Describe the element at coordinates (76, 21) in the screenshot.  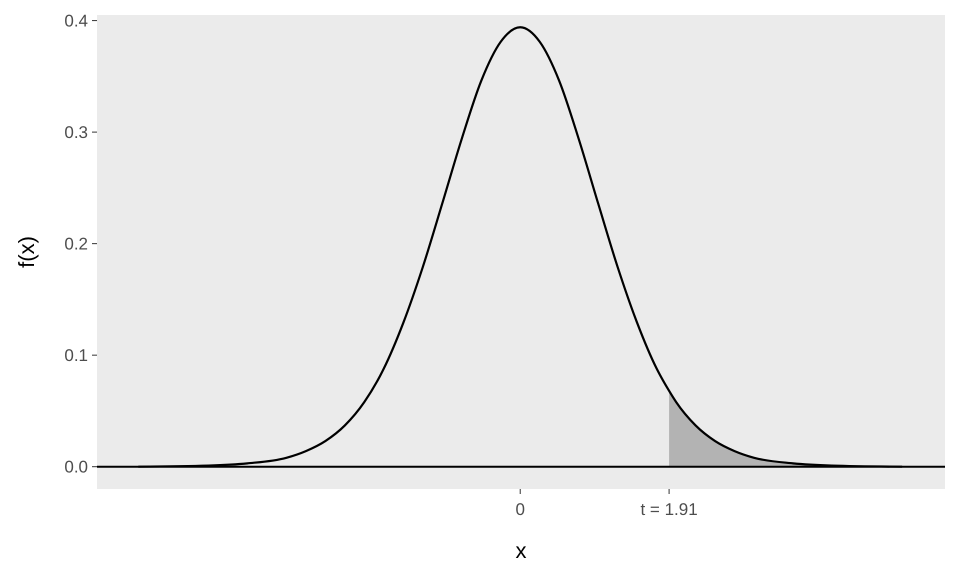
I see `y-tick-label: 0.4` at that location.